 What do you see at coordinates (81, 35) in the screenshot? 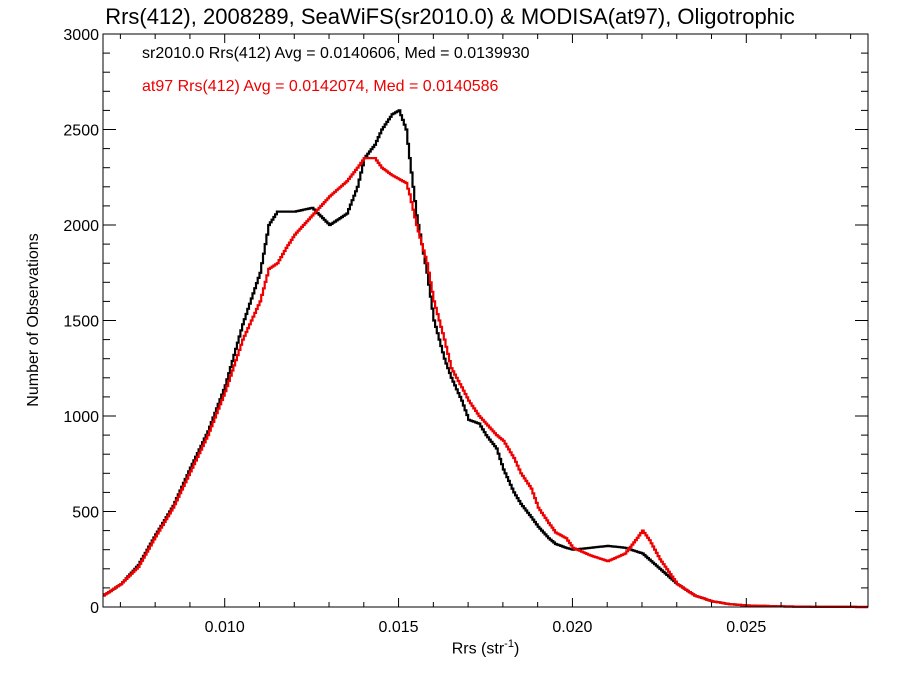
I see `y-tick-label: 3000` at bounding box center [81, 35].